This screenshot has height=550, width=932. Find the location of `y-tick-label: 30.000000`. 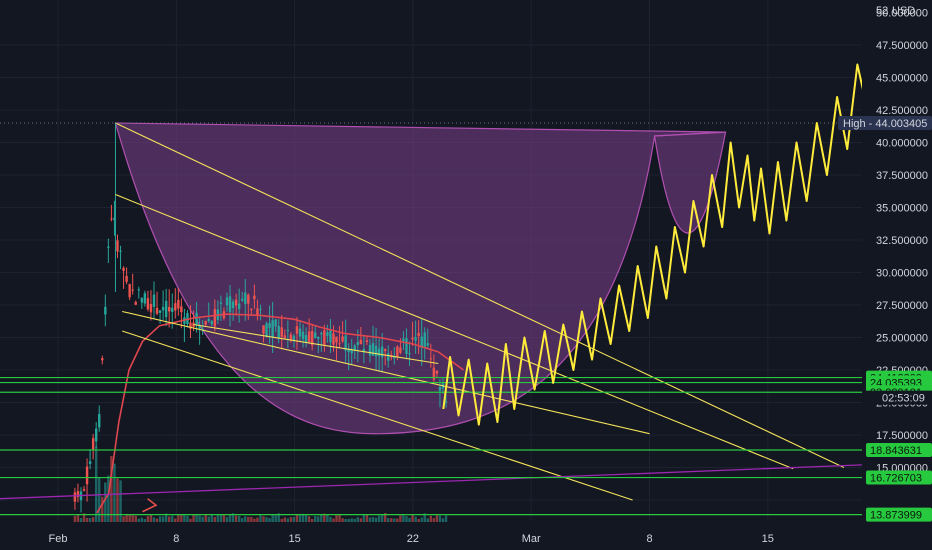

y-tick-label: 30.000000 is located at coordinates (902, 274).